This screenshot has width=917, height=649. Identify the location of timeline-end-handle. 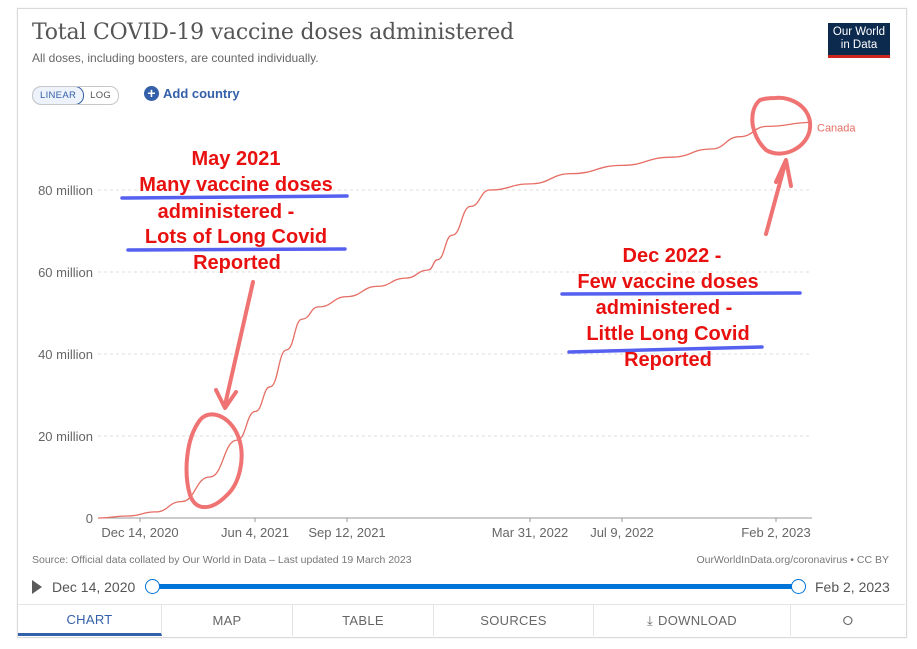
(798, 586).